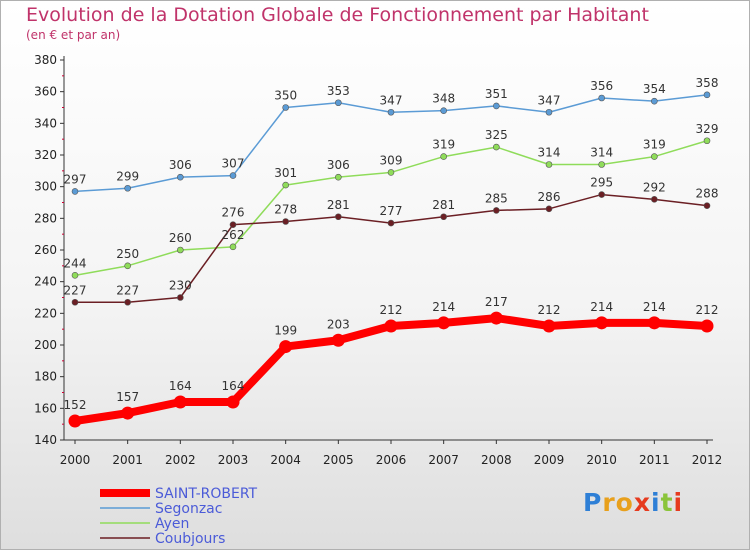 This screenshot has height=550, width=750. Describe the element at coordinates (127, 254) in the screenshot. I see `data-label-ayen: 250` at that location.